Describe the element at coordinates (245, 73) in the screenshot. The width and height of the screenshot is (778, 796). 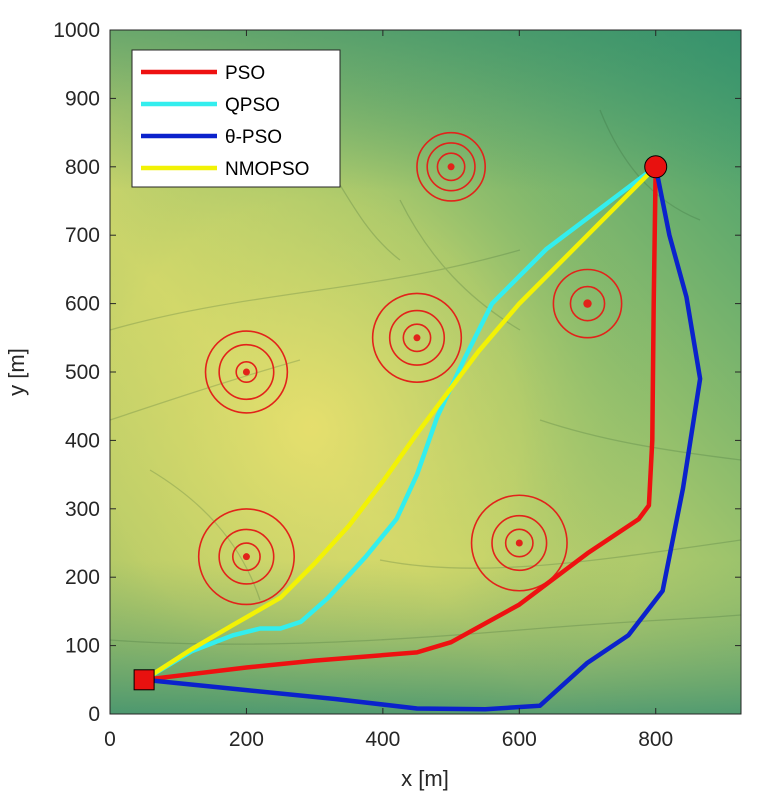
I see `legend-label: PSO` at that location.